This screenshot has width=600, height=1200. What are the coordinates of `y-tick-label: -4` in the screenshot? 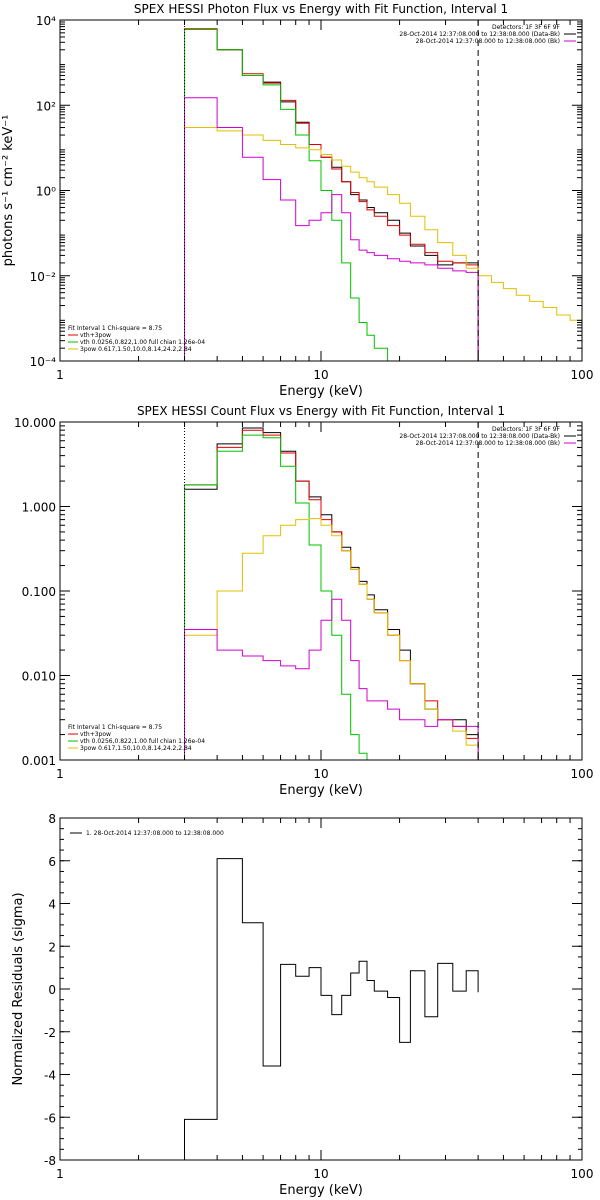 It's located at (50, 1076).